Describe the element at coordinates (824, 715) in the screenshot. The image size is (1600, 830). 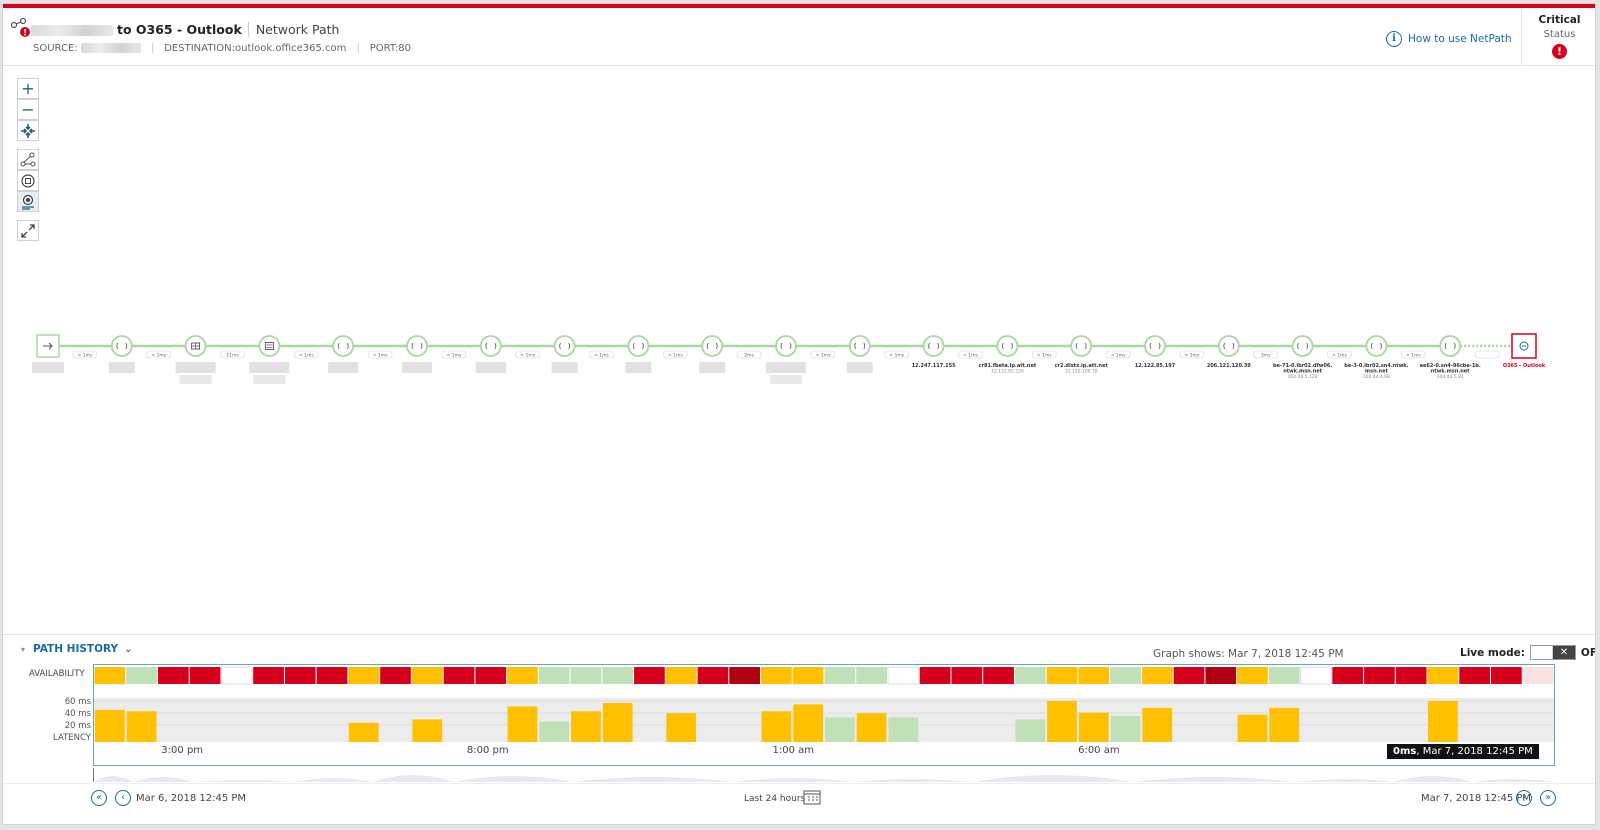
I see `history-chart` at that location.